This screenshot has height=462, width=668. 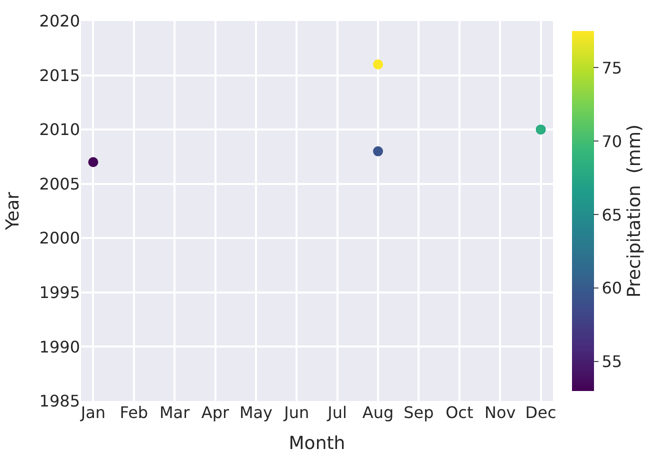 What do you see at coordinates (336, 412) in the screenshot?
I see `x-tick-label: Jul` at bounding box center [336, 412].